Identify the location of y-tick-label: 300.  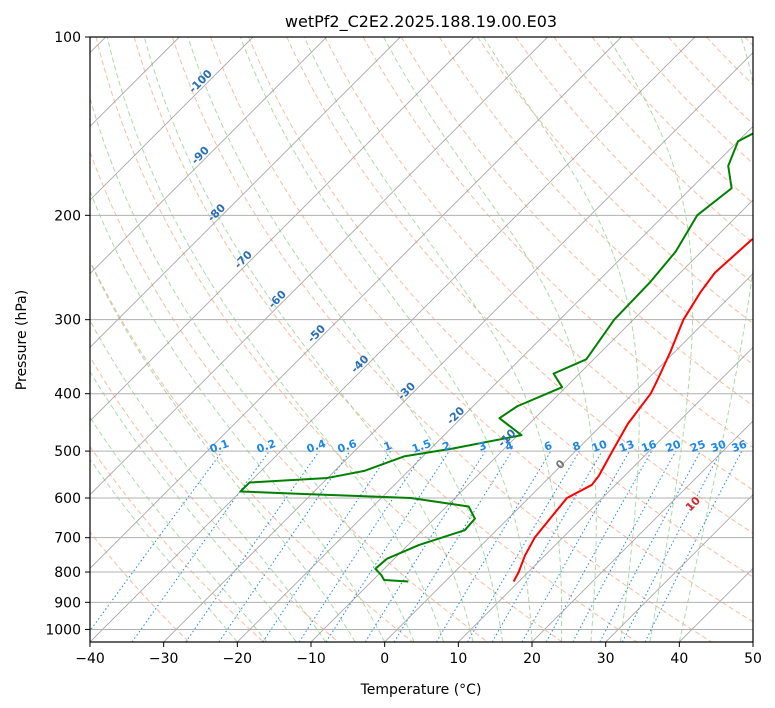
(67, 321).